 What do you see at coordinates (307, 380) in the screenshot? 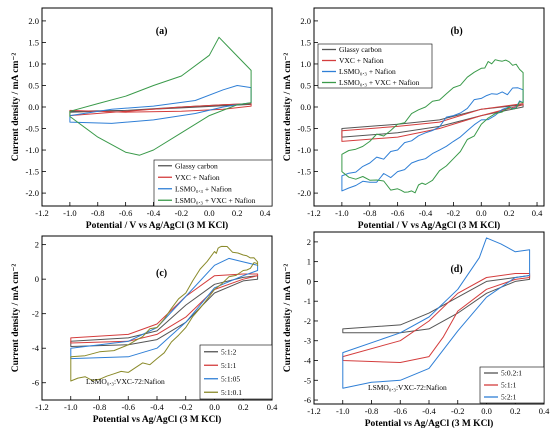
I see `y-tick-label: -5` at bounding box center [307, 380].